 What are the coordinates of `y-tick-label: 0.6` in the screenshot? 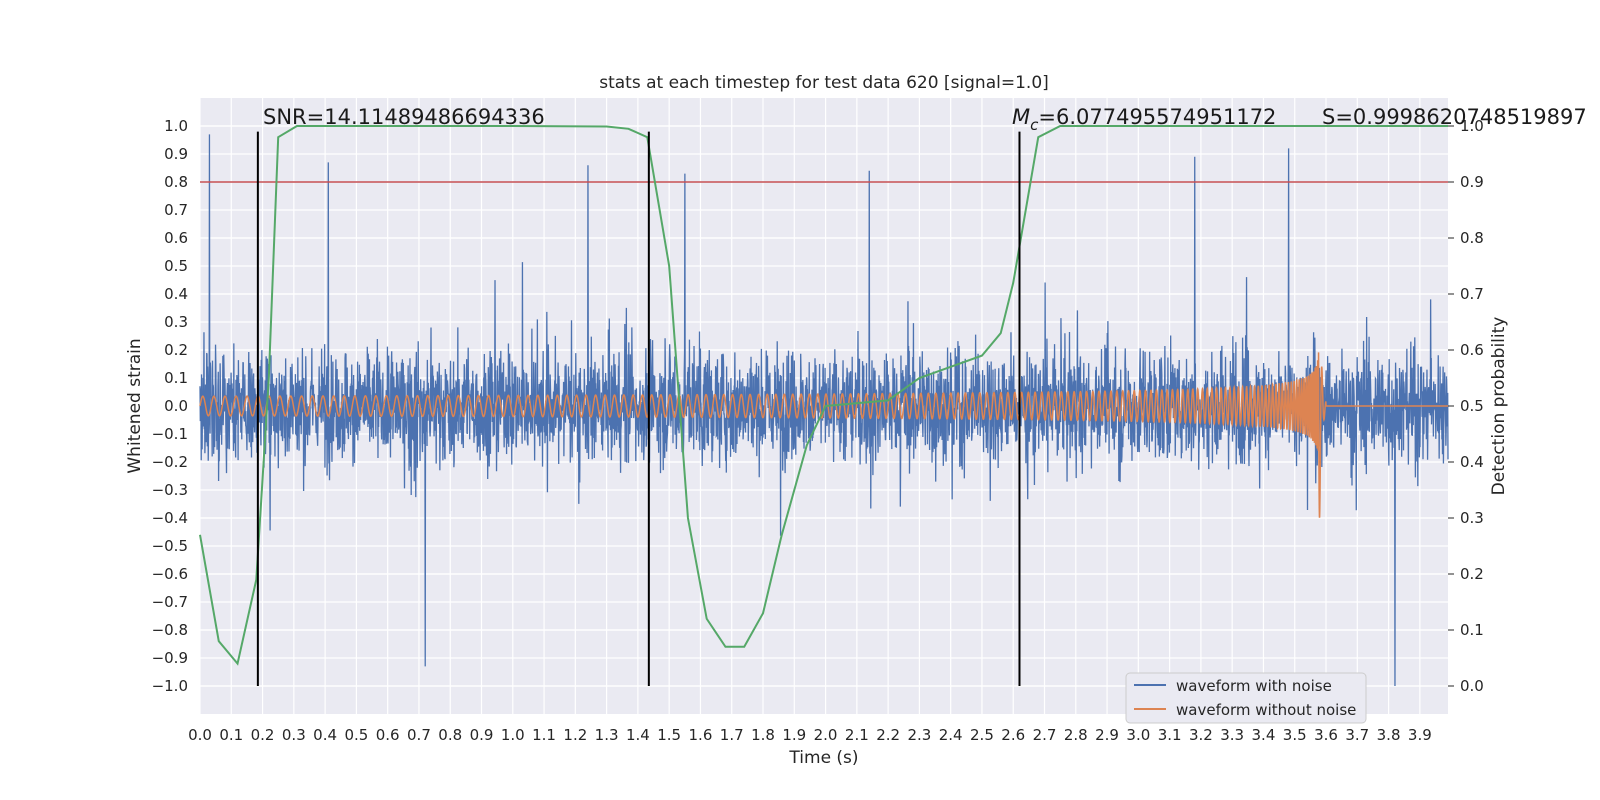 It's located at (176, 238).